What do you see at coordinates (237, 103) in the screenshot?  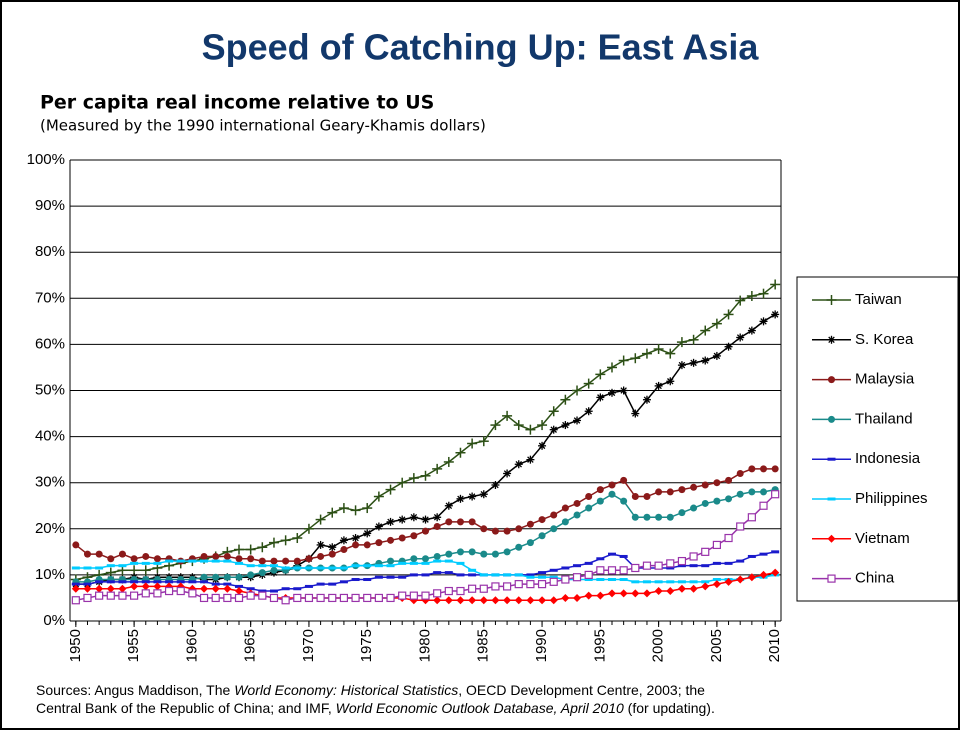 I see `subtitle: Per capita real income relative to US` at bounding box center [237, 103].